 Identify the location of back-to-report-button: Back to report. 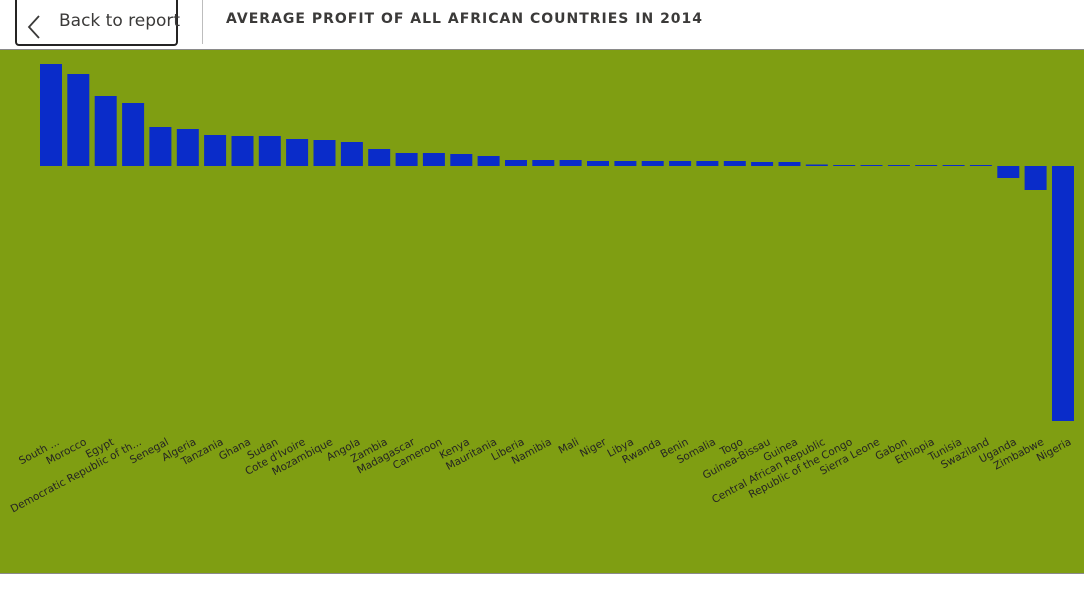
(98, 23).